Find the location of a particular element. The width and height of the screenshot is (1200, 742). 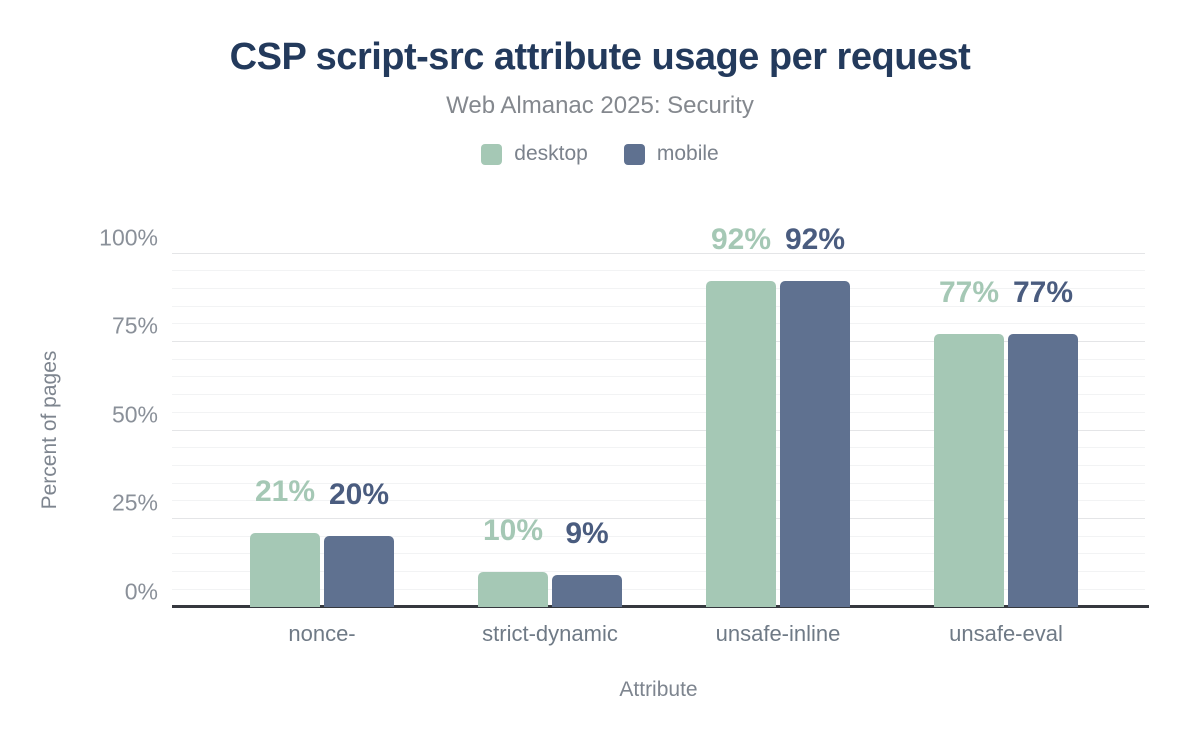

desktop-value-label: 77% is located at coordinates (969, 293).